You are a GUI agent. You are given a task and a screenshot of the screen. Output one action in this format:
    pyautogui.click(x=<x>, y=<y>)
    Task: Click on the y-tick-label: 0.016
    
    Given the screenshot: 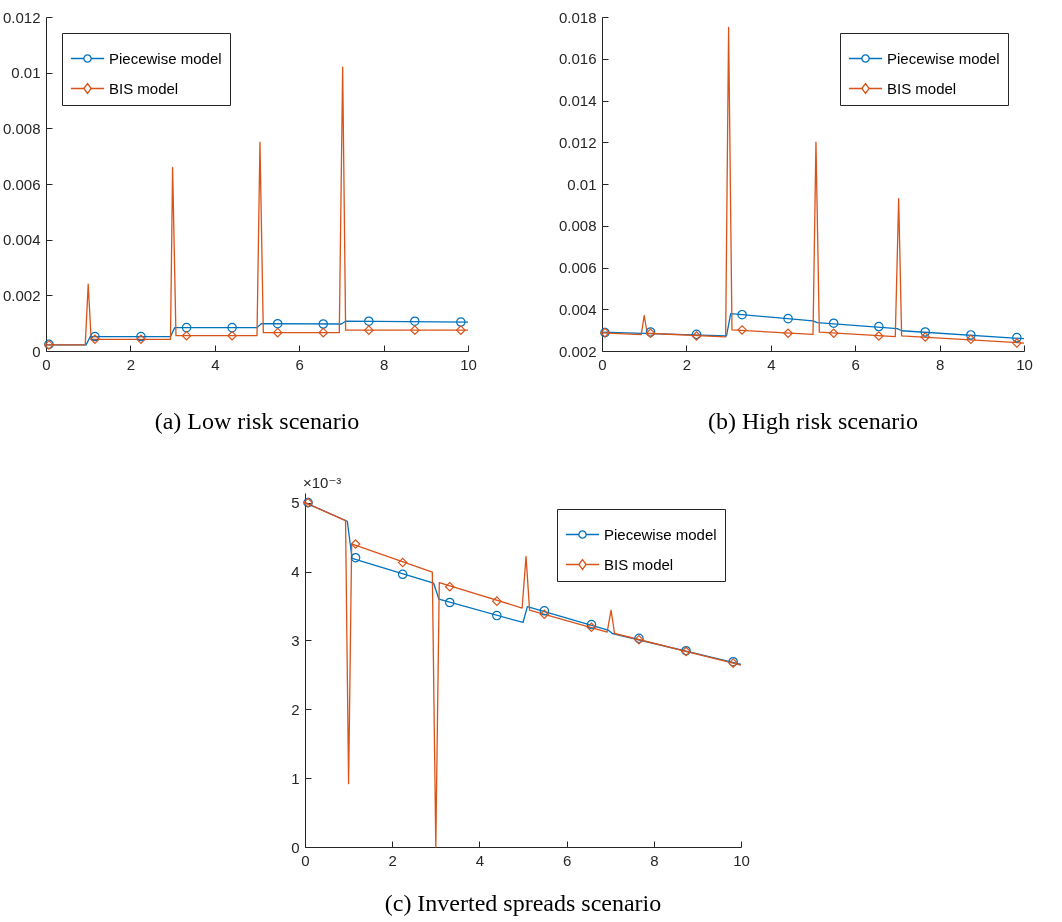 What is the action you would take?
    pyautogui.click(x=577, y=59)
    